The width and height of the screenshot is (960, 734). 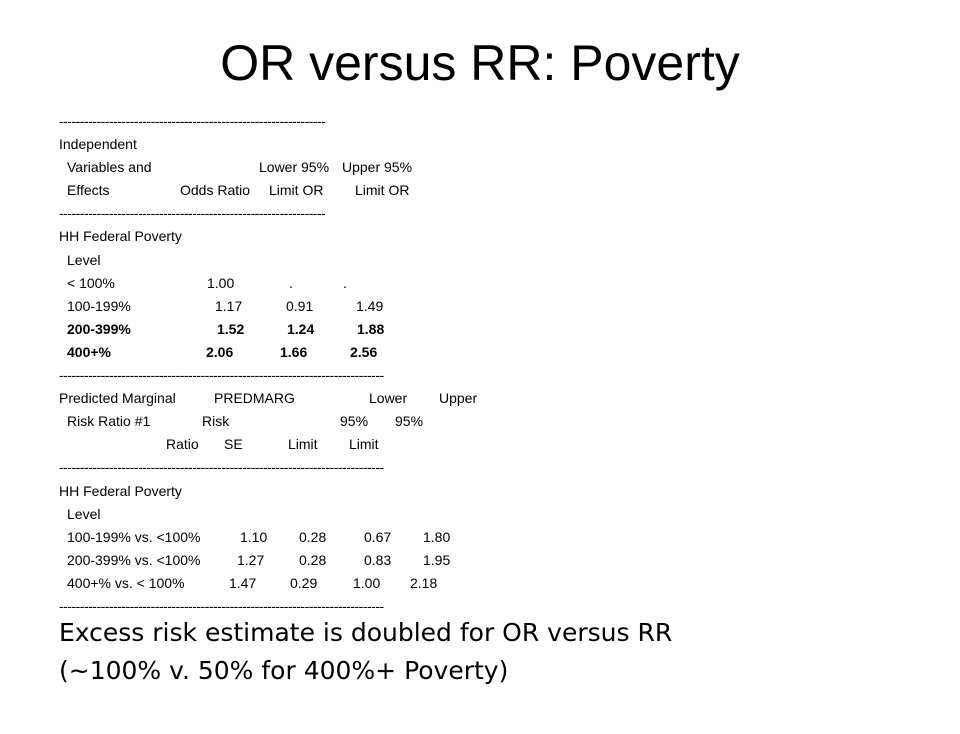 What do you see at coordinates (437, 536) in the screenshot?
I see `upper-limit-cell: 1.80` at bounding box center [437, 536].